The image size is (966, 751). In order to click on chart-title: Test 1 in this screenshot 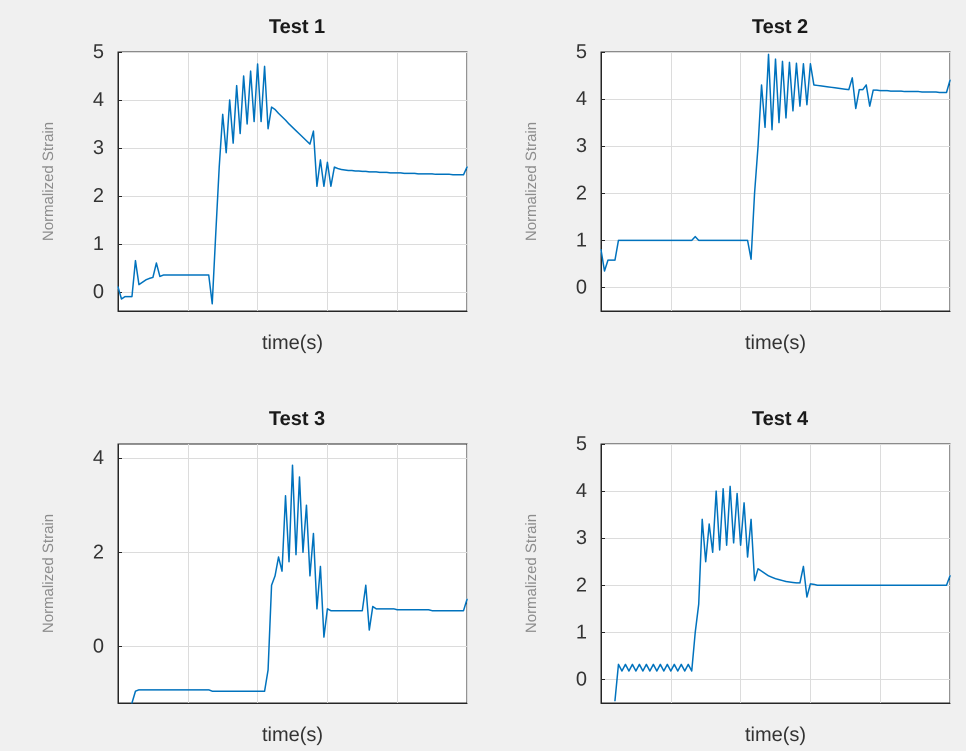, I will do `click(297, 27)`.